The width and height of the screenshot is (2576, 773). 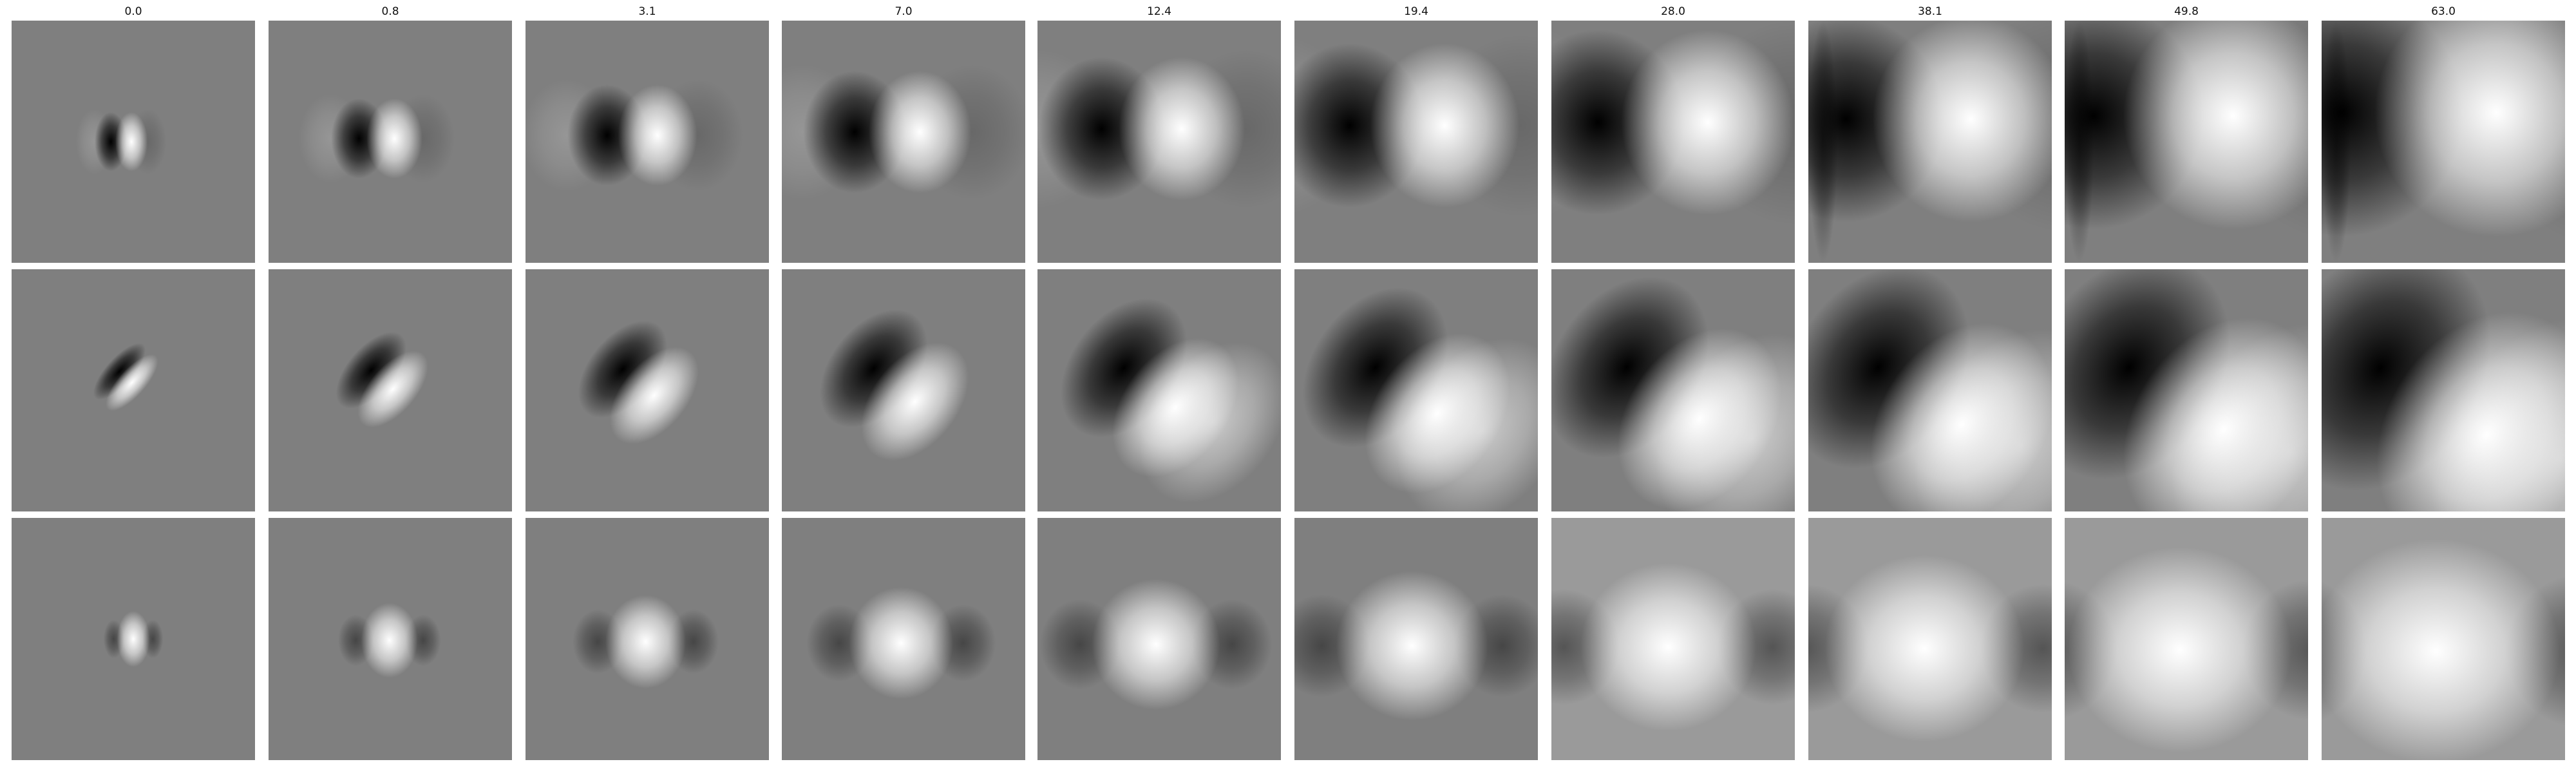 What do you see at coordinates (647, 11) in the screenshot?
I see `column-title: 3.1` at bounding box center [647, 11].